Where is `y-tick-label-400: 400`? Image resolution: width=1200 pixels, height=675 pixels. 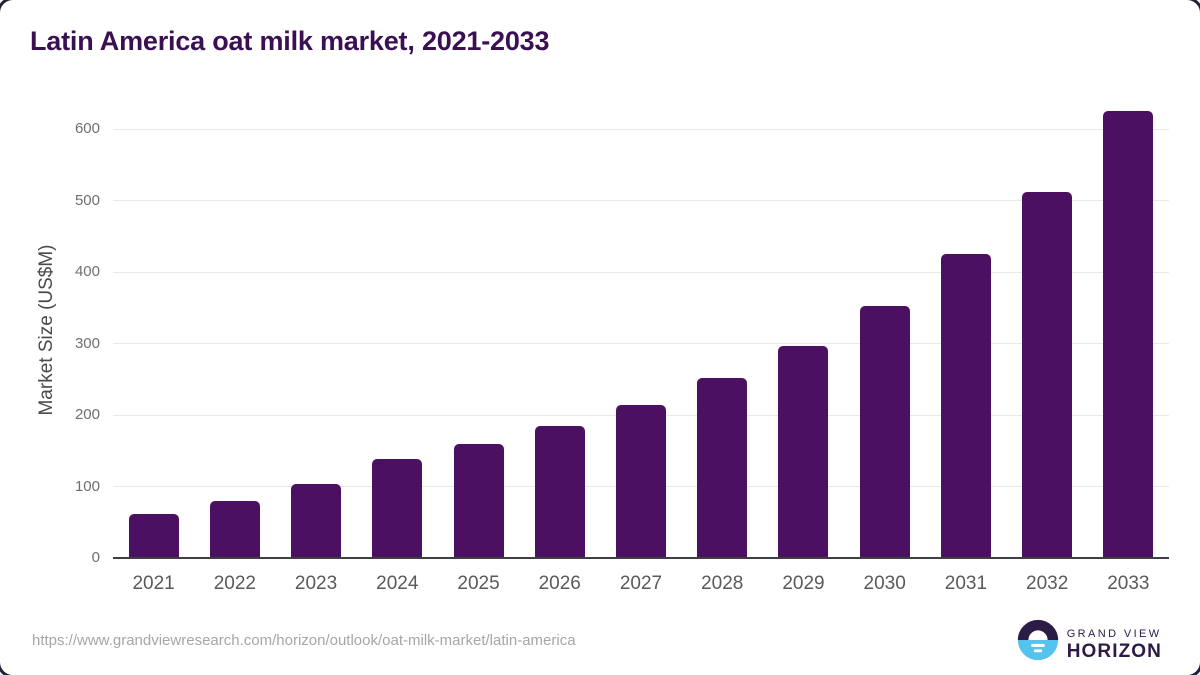
y-tick-label-400: 400 is located at coordinates (87, 271).